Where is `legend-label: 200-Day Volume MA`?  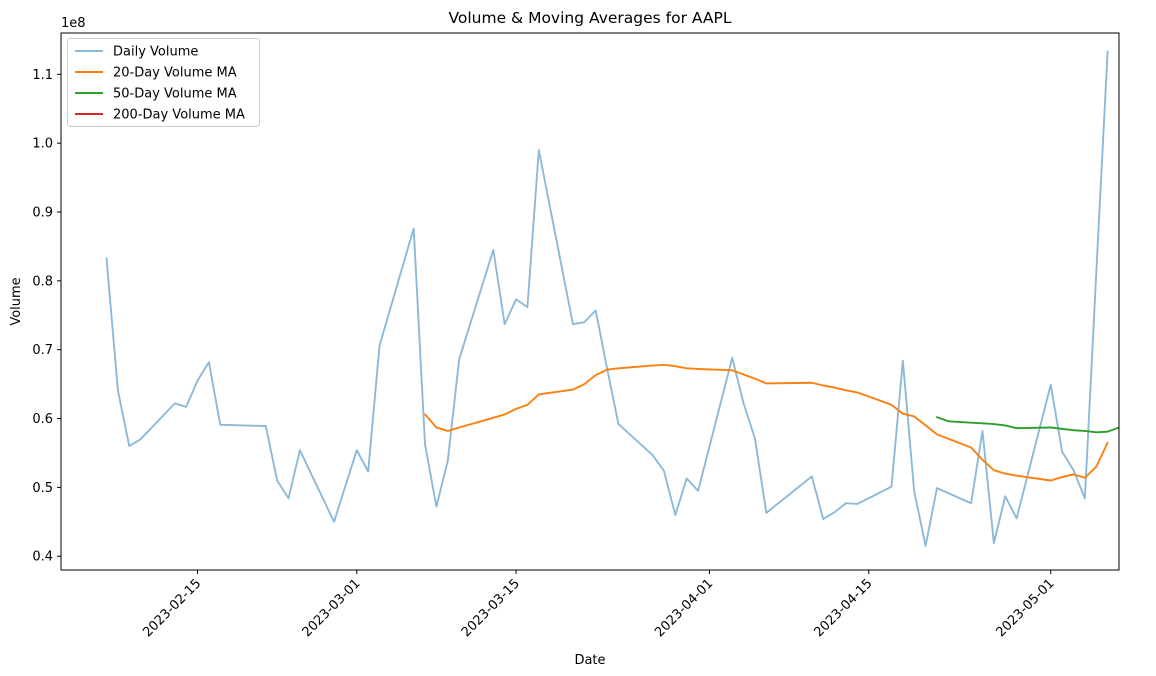
legend-label: 200-Day Volume MA is located at coordinates (179, 115).